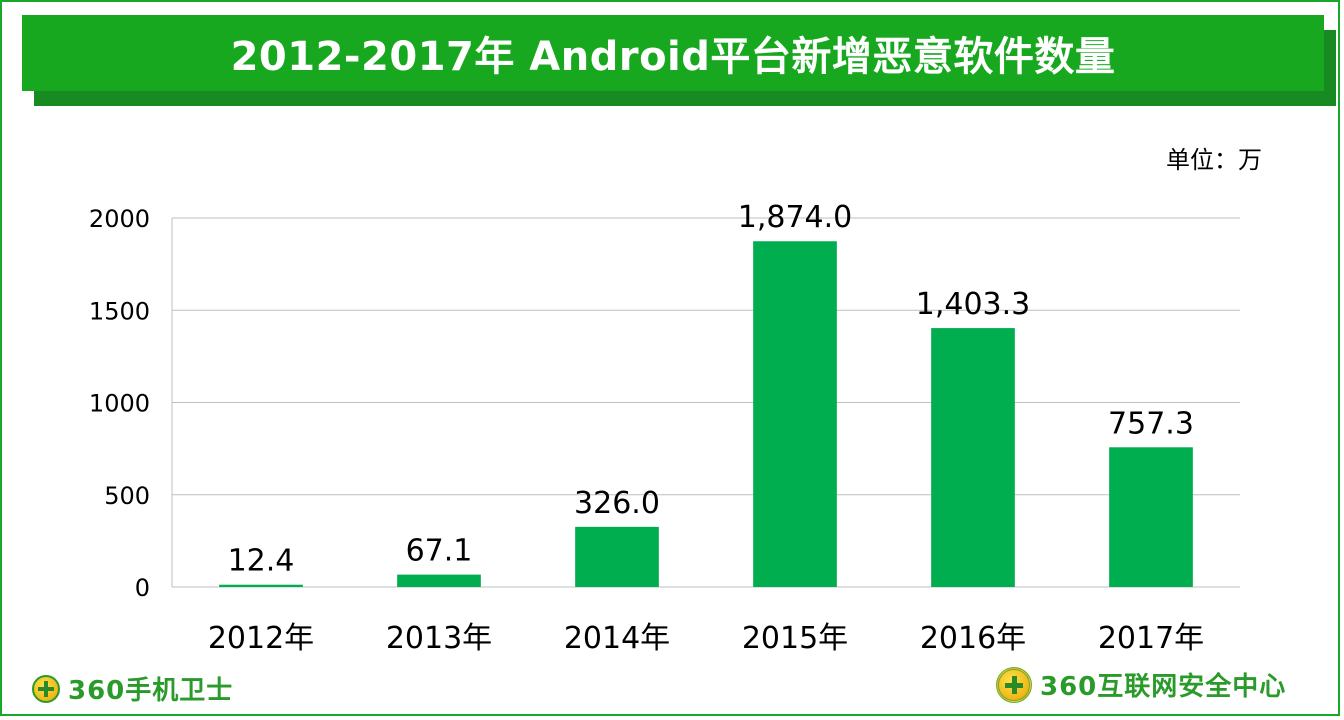 The image size is (1344, 720). What do you see at coordinates (151, 691) in the screenshot?
I see `logo-left-text: 360手机卫士` at bounding box center [151, 691].